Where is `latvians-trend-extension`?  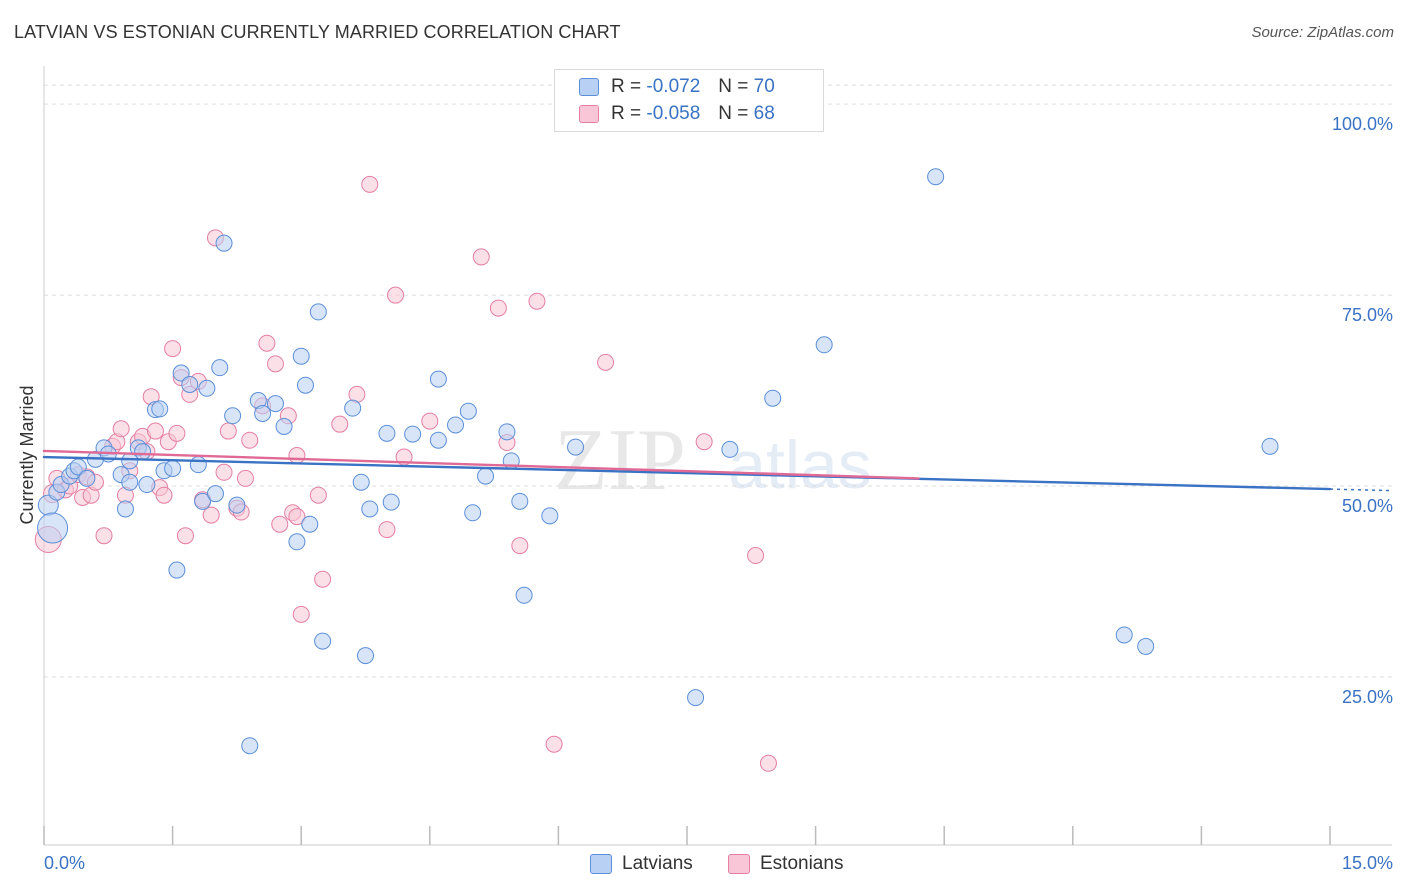
latvians-trend-extension is located at coordinates (1361, 490).